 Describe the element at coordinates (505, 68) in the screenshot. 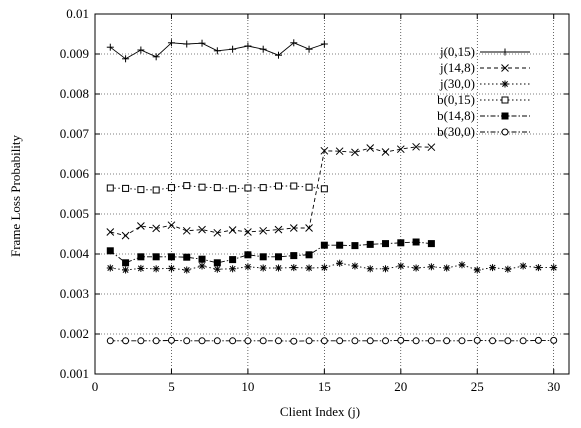

I see `legend-marker-j-14-8-stroke` at that location.